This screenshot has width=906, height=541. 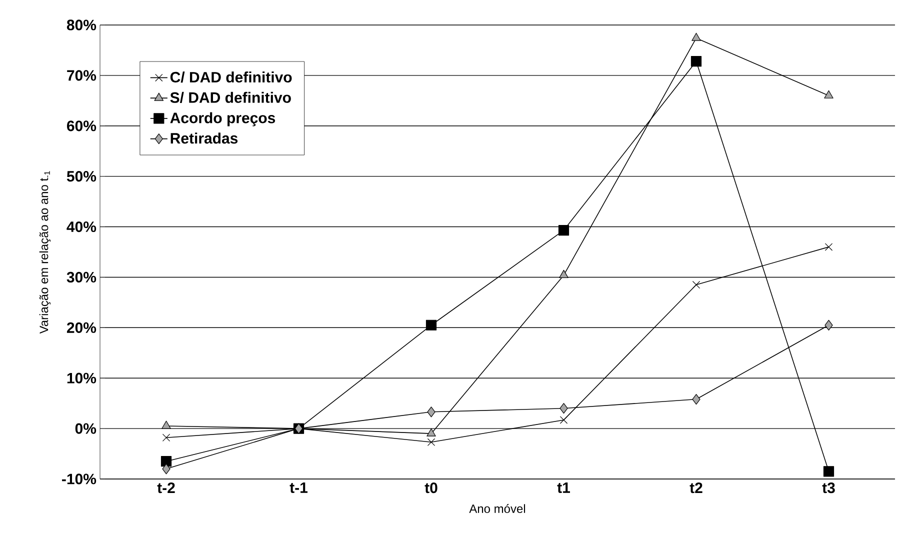 What do you see at coordinates (81, 126) in the screenshot?
I see `y-tick-label: 60%` at bounding box center [81, 126].